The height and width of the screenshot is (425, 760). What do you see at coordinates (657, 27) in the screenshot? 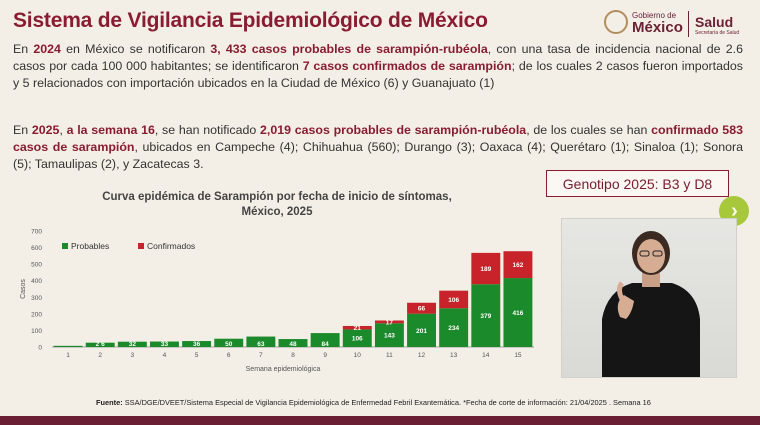
I see `logo-mexico-text: México` at bounding box center [657, 27].